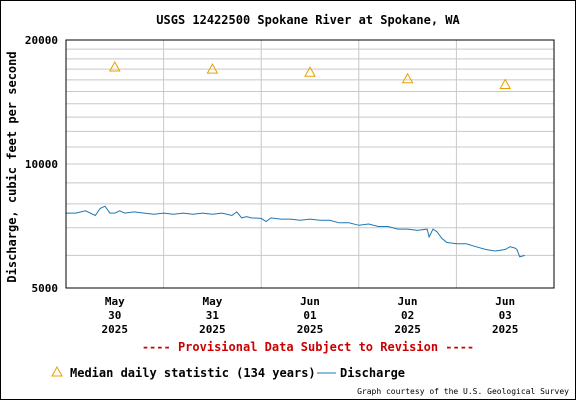 The height and width of the screenshot is (404, 576). What do you see at coordinates (213, 315) in the screenshot?
I see `x-tick-label: 31` at bounding box center [213, 315].